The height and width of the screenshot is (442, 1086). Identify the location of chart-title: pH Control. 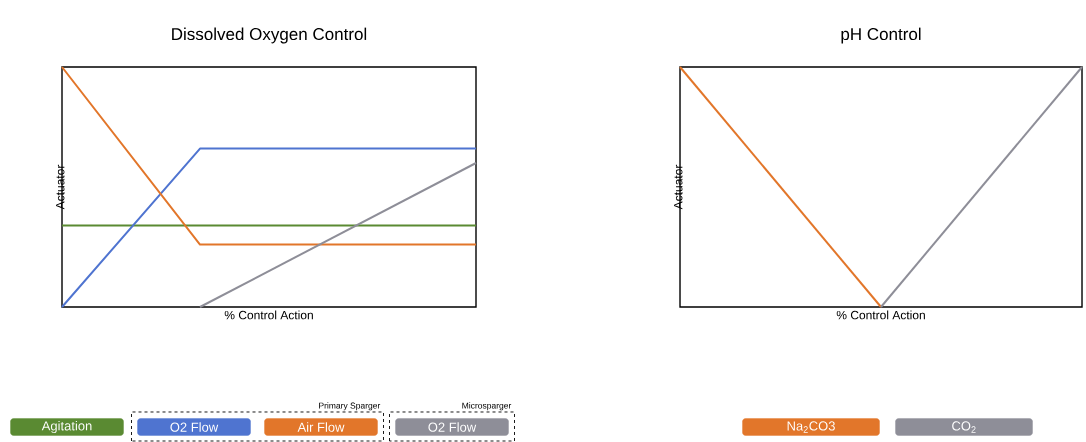
(881, 35).